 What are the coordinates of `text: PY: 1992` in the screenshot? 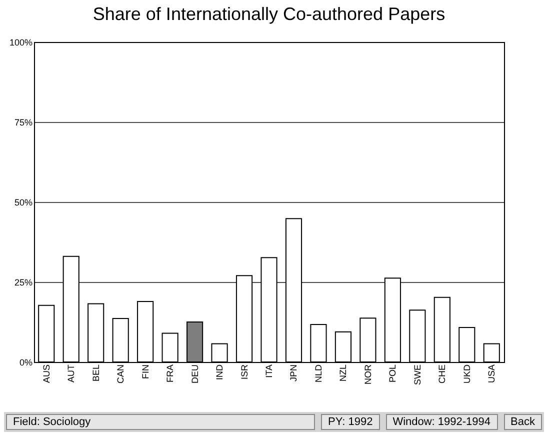 It's located at (350, 422).